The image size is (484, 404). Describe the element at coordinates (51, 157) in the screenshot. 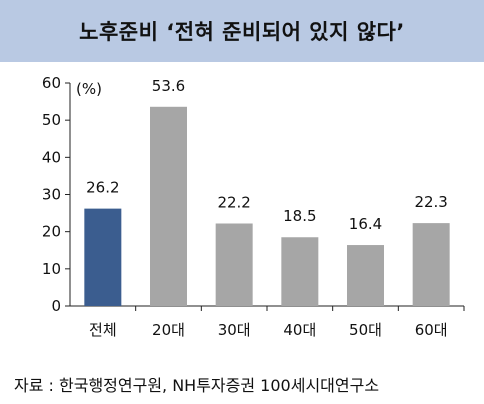

I see `y-tick-label: 40` at that location.